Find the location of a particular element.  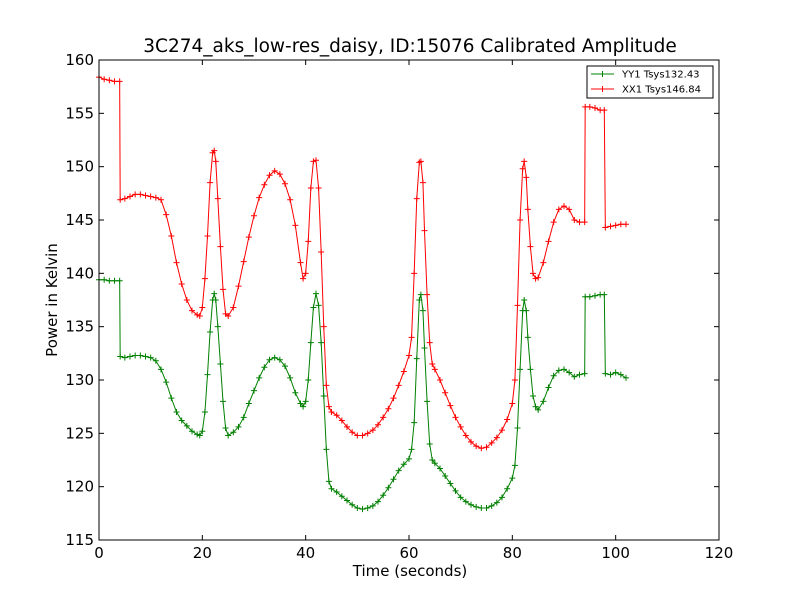

legend-item: YY1 Tsys132.43 is located at coordinates (645, 75).